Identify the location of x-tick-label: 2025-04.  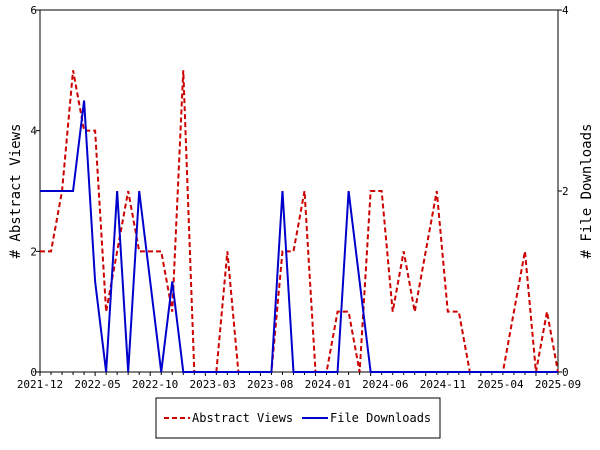
(500, 384).